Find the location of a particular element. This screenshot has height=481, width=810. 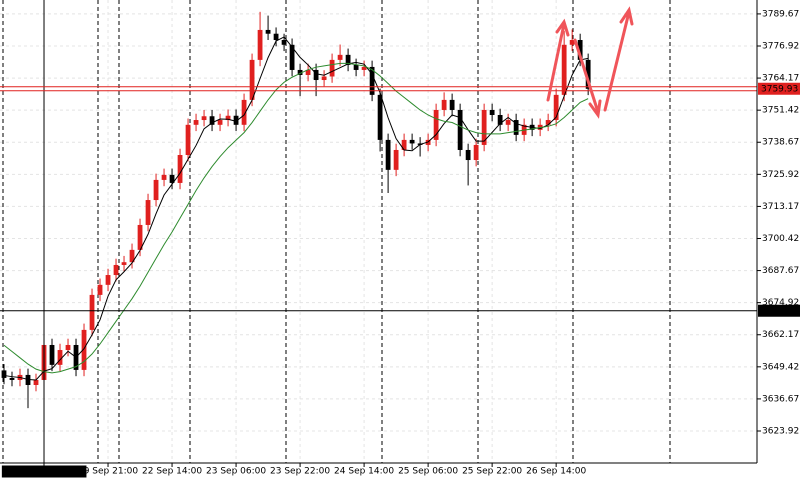

annotations is located at coordinates (590, 62).